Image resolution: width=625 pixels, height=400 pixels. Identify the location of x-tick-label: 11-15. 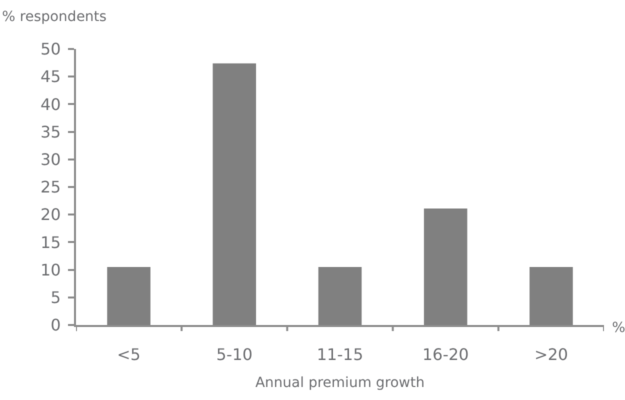
(340, 354).